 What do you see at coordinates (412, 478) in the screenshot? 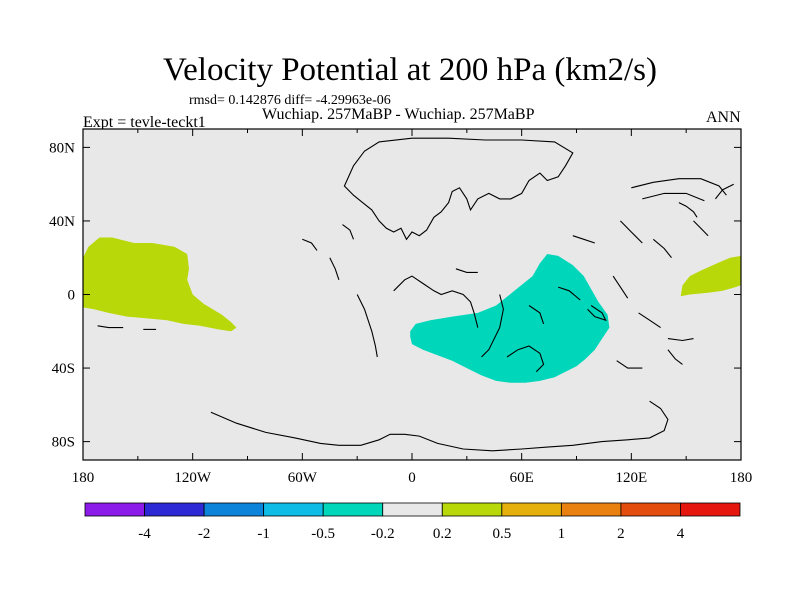
I see `lon-tick-label: 0` at bounding box center [412, 478].